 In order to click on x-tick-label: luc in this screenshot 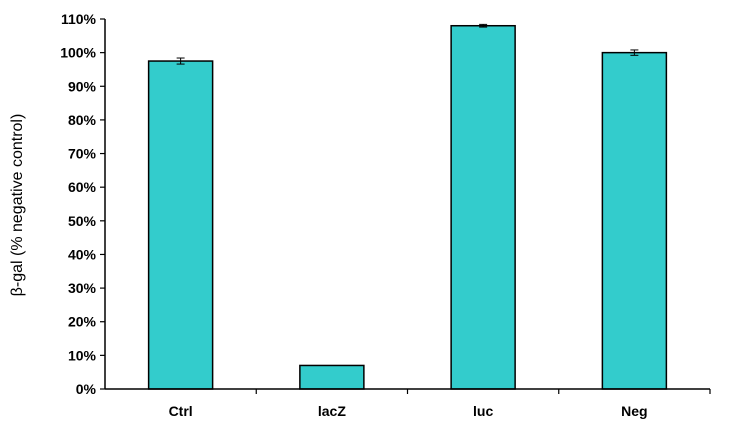, I will do `click(483, 411)`.